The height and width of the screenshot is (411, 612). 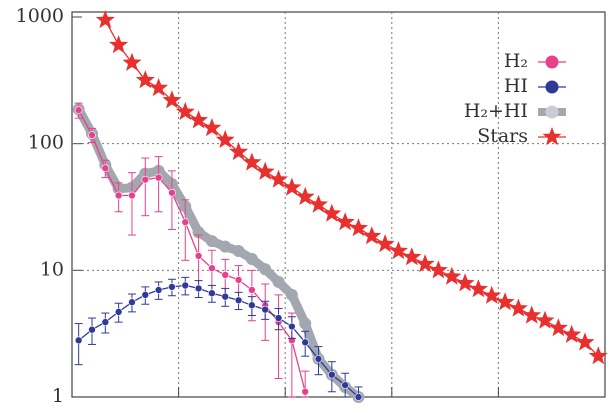 I want to click on y-tick-label: 10, so click(x=52, y=269).